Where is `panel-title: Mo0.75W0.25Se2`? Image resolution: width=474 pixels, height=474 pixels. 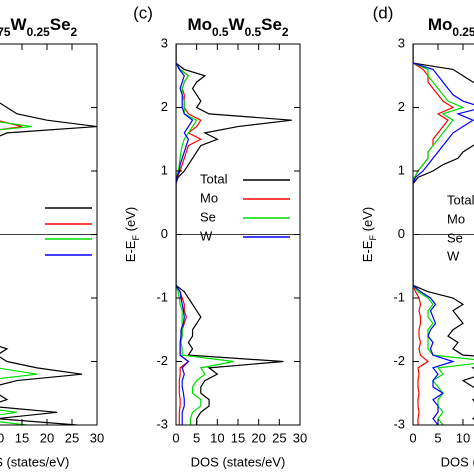
panel-title: Mo0.75W0.25Se2 is located at coordinates (39, 27).